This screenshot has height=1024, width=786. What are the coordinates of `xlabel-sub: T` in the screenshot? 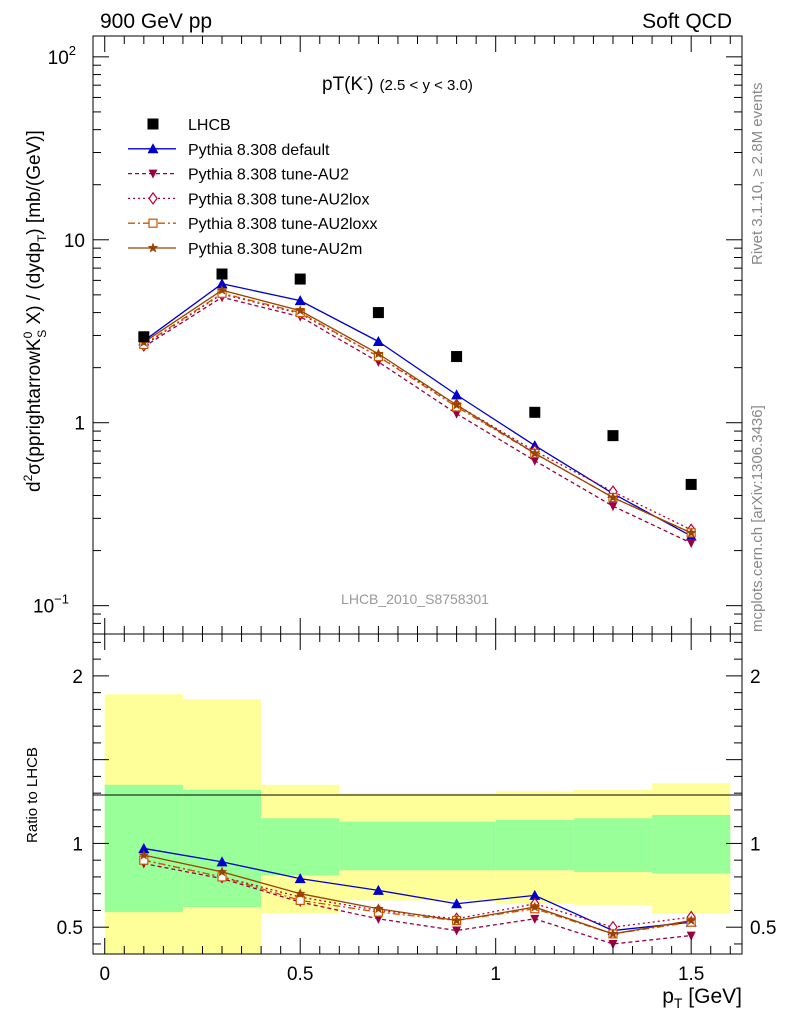 It's located at (678, 1003).